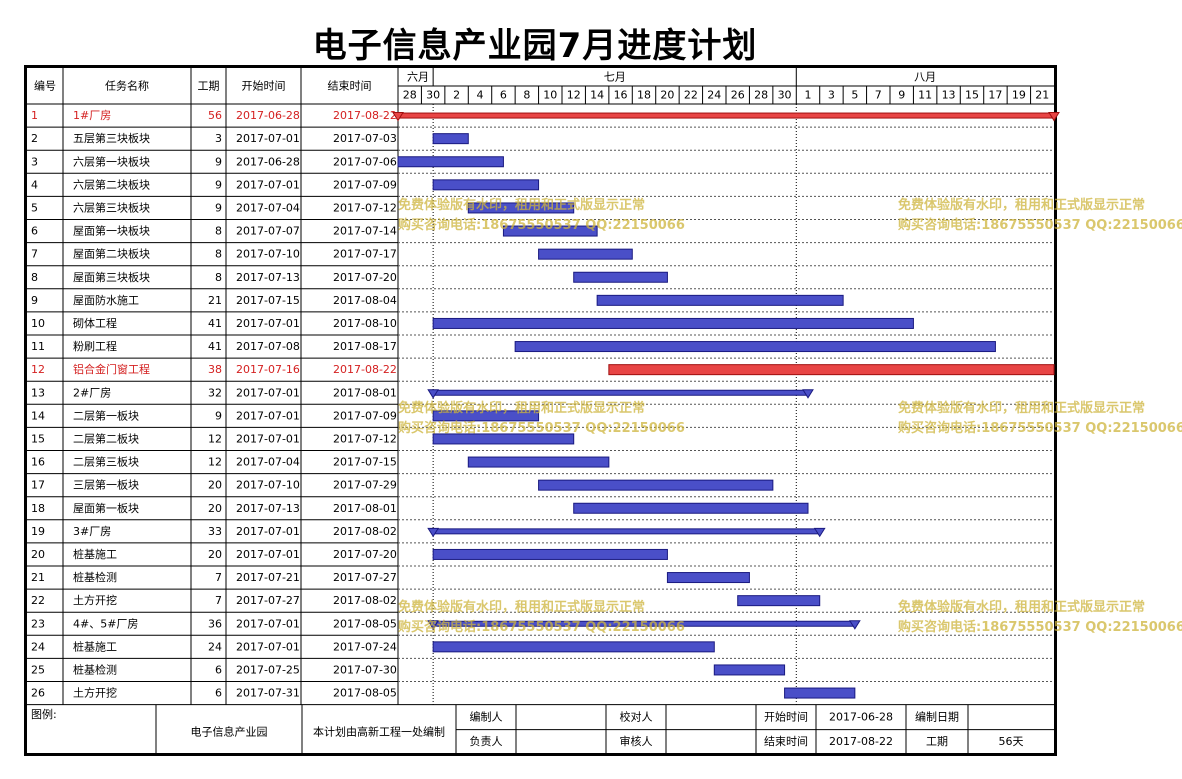  What do you see at coordinates (972, 95) in the screenshot?
I see `day-label: 15` at bounding box center [972, 95].